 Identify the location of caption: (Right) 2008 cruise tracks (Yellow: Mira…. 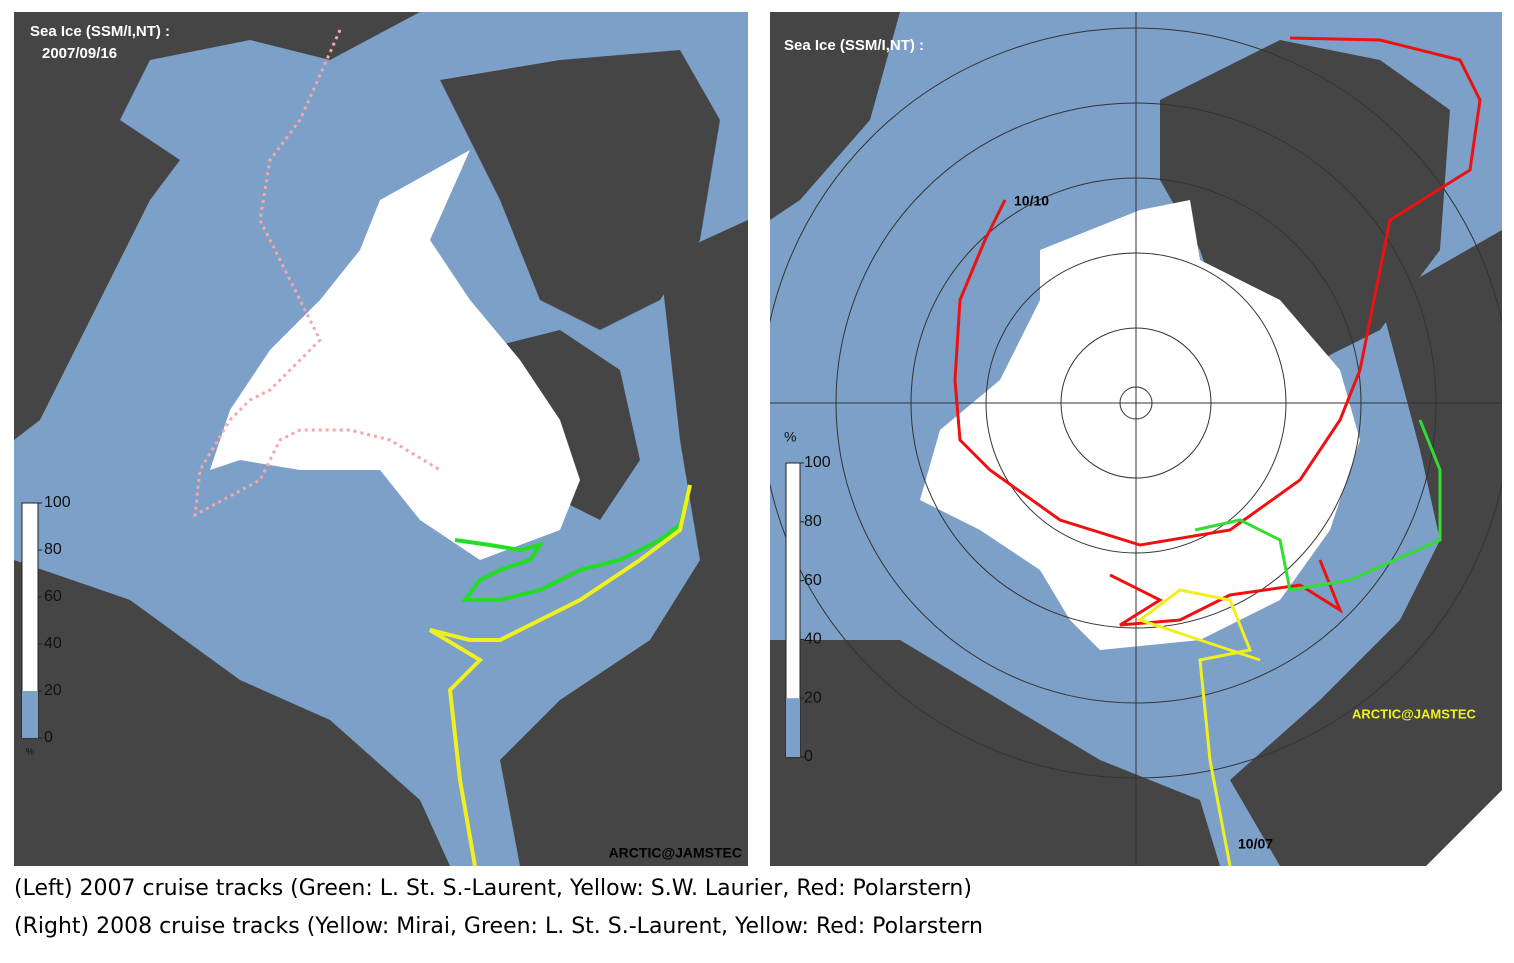
(498, 926).